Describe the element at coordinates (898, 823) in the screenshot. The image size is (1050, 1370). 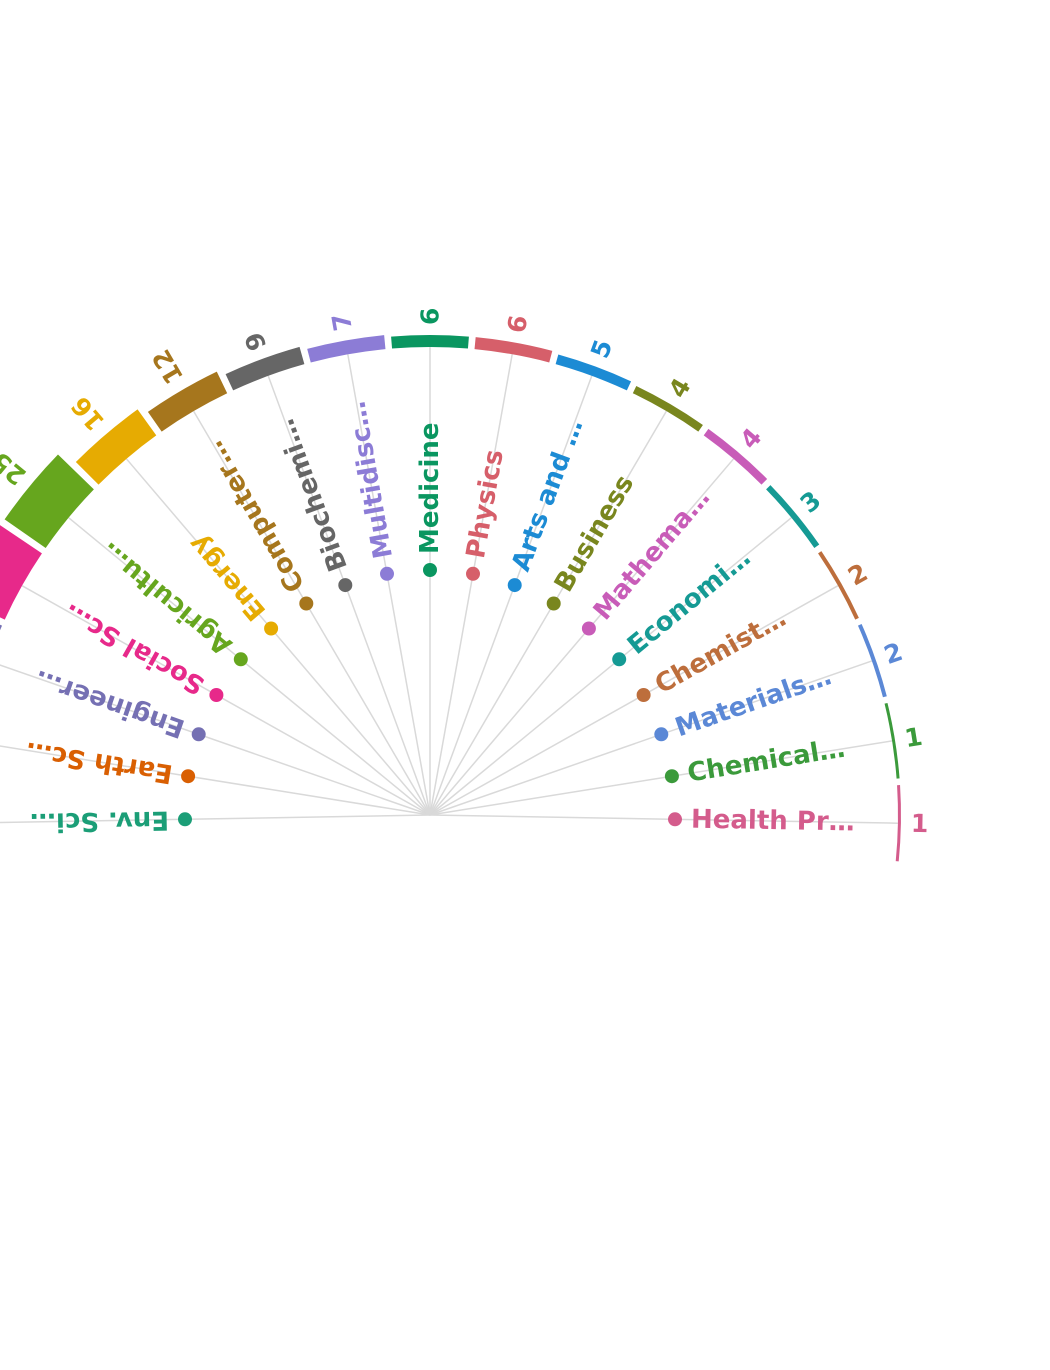
I see `bar-health-pr` at that location.